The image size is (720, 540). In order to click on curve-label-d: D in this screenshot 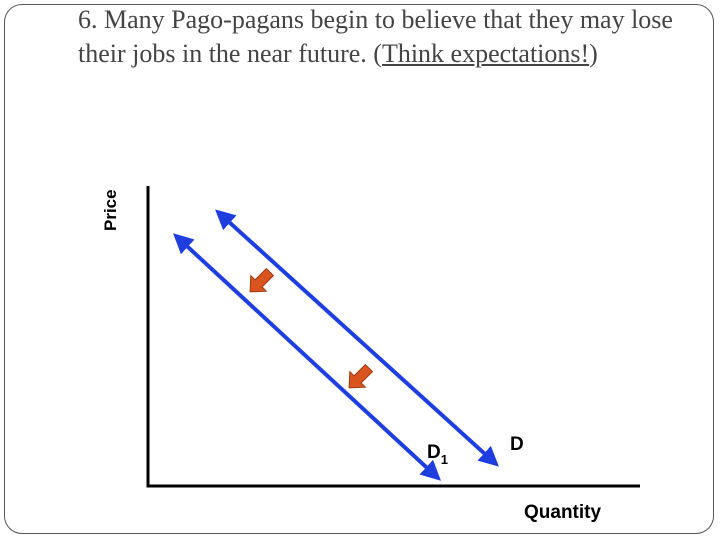, I will do `click(517, 444)`.